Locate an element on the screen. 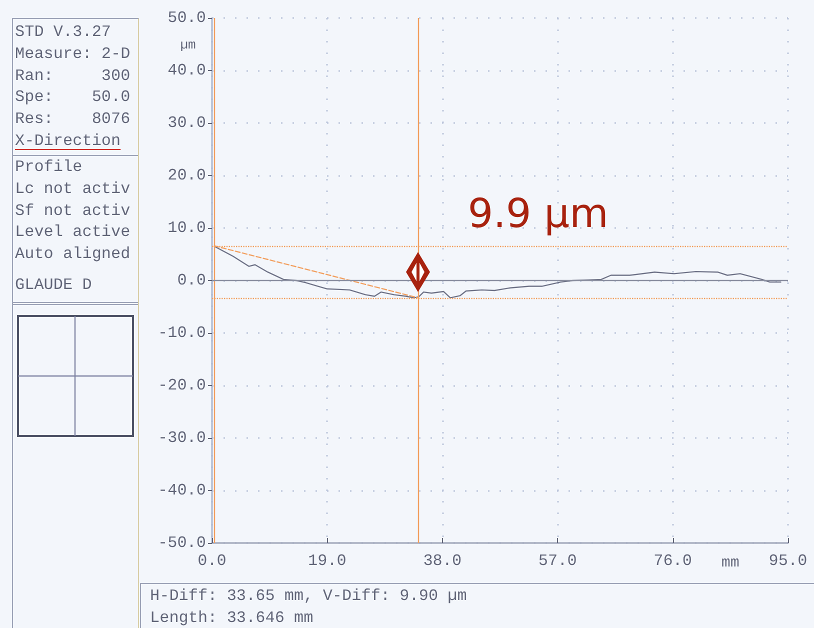 The height and width of the screenshot is (628, 814). y-tick-label: 10.0 is located at coordinates (187, 228).